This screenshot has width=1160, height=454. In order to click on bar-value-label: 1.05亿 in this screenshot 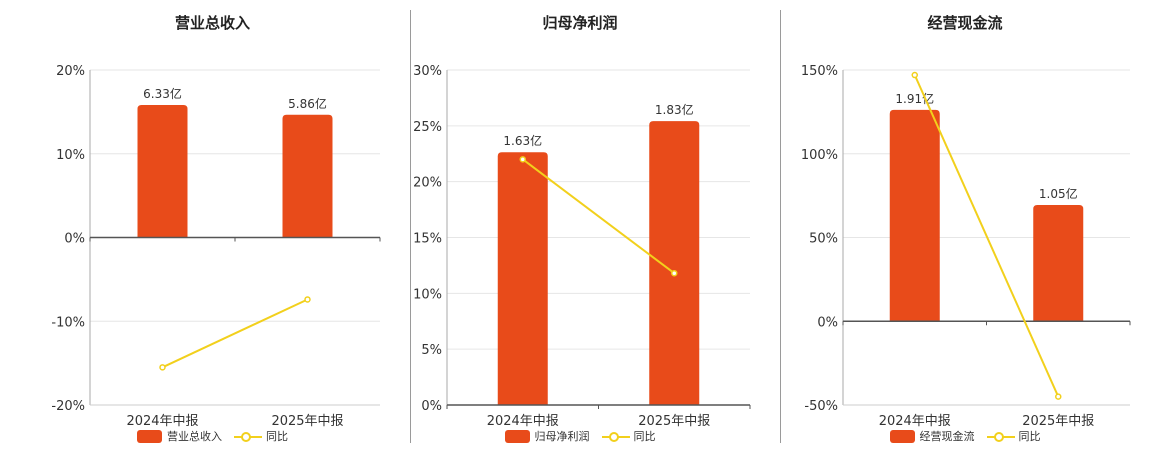, I will do `click(1058, 193)`.